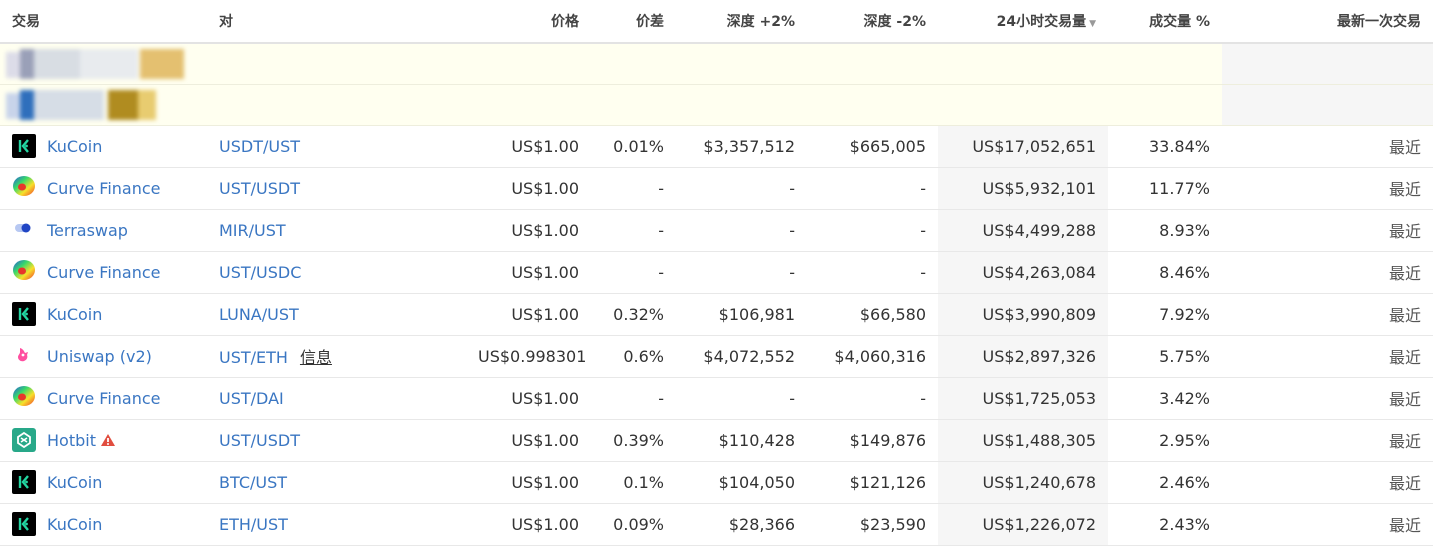 This screenshot has height=550, width=1433. I want to click on pair-cell: UST/ETH 信息, so click(336, 356).